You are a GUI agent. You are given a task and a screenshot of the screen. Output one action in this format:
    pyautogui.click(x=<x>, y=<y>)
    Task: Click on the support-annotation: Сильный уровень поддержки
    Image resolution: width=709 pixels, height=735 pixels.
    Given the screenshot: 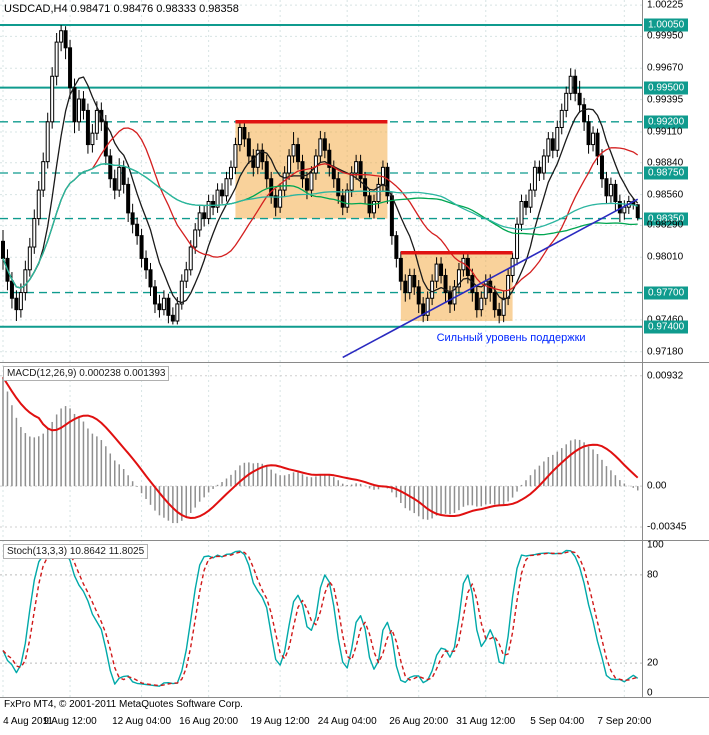 What is the action you would take?
    pyautogui.click(x=511, y=338)
    